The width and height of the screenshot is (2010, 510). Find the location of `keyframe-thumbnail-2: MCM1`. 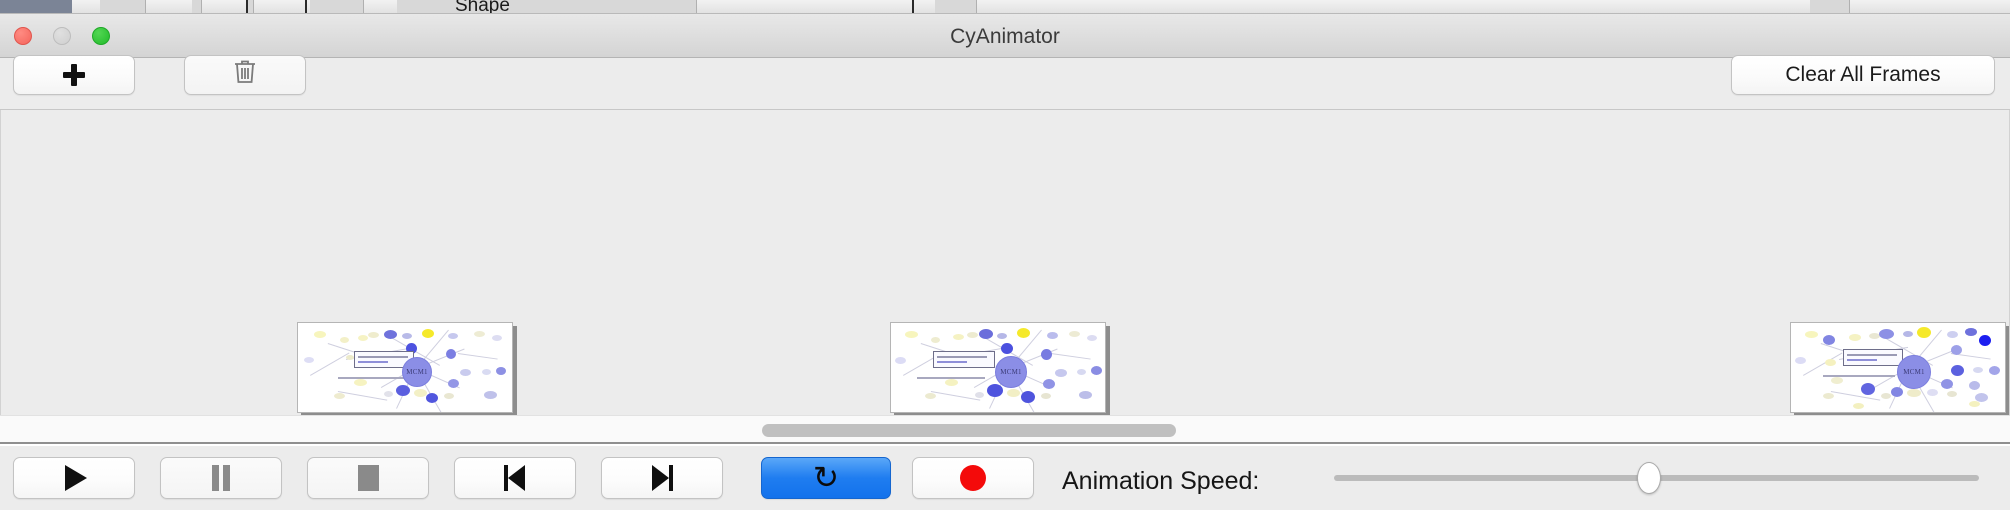

keyframe-thumbnail-2: MCM1 is located at coordinates (998, 367).